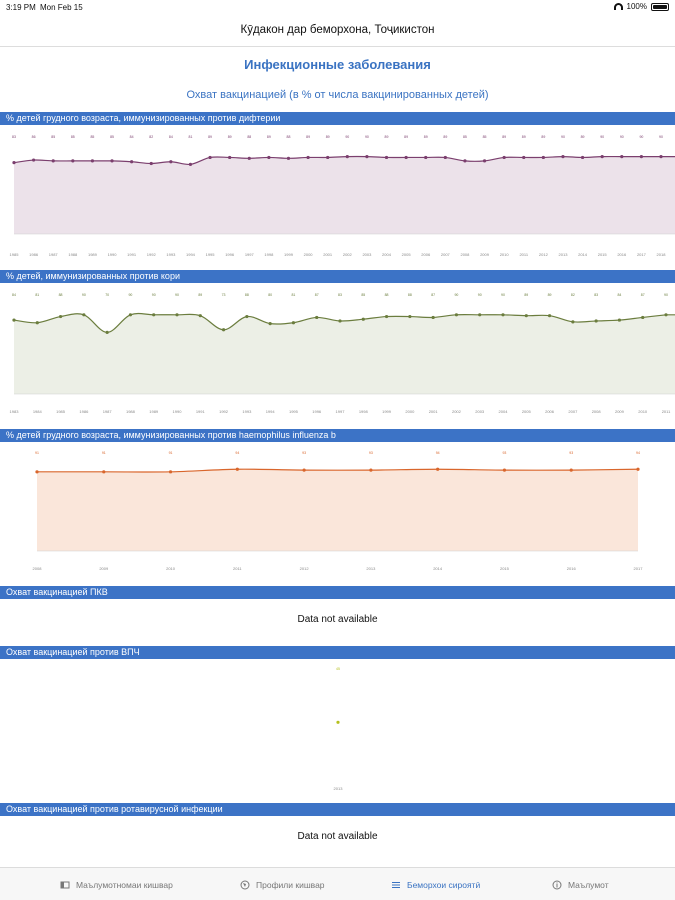  I want to click on data-label: 88, so click(247, 295).